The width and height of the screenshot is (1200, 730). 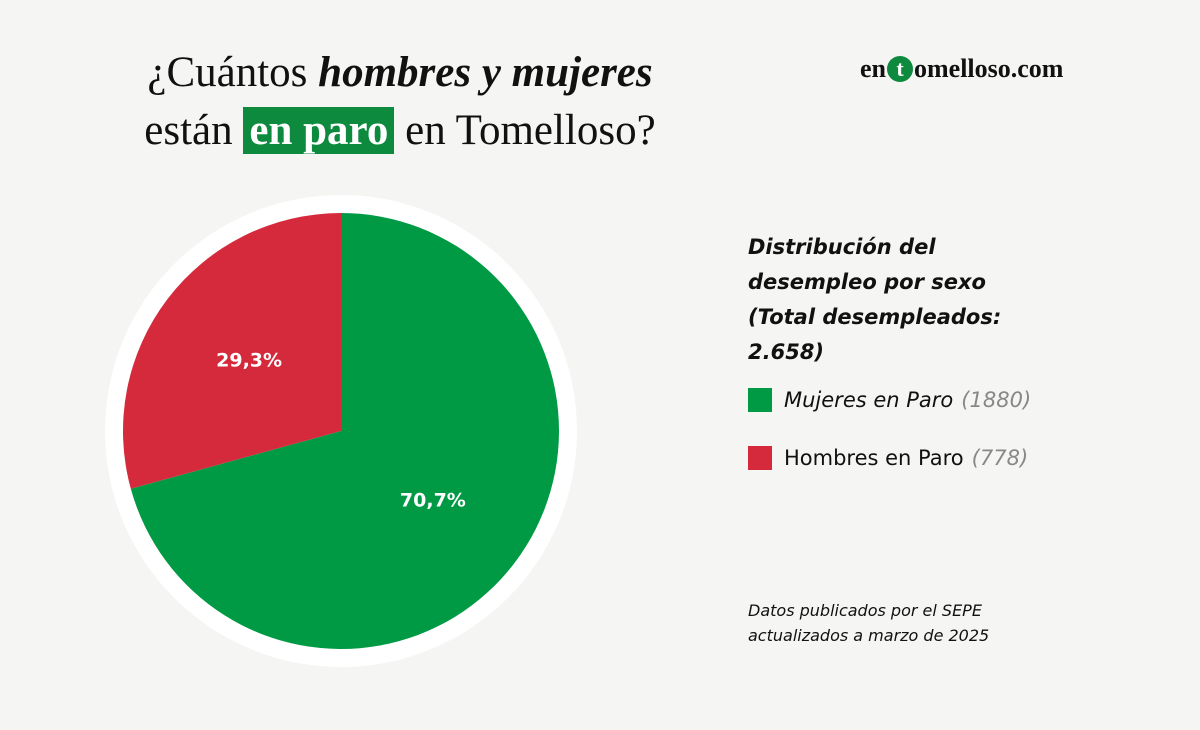 What do you see at coordinates (875, 317) in the screenshot?
I see `legend-title-line: (Total desempleados:` at bounding box center [875, 317].